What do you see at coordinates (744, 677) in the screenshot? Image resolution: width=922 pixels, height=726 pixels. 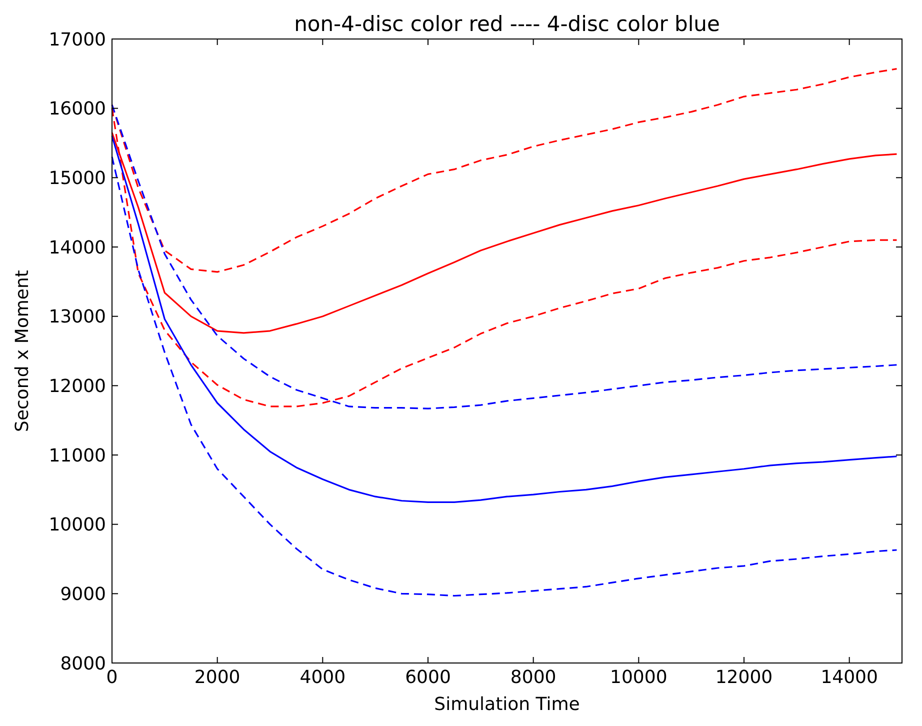 I see `x-tick-label: 12000` at bounding box center [744, 677].